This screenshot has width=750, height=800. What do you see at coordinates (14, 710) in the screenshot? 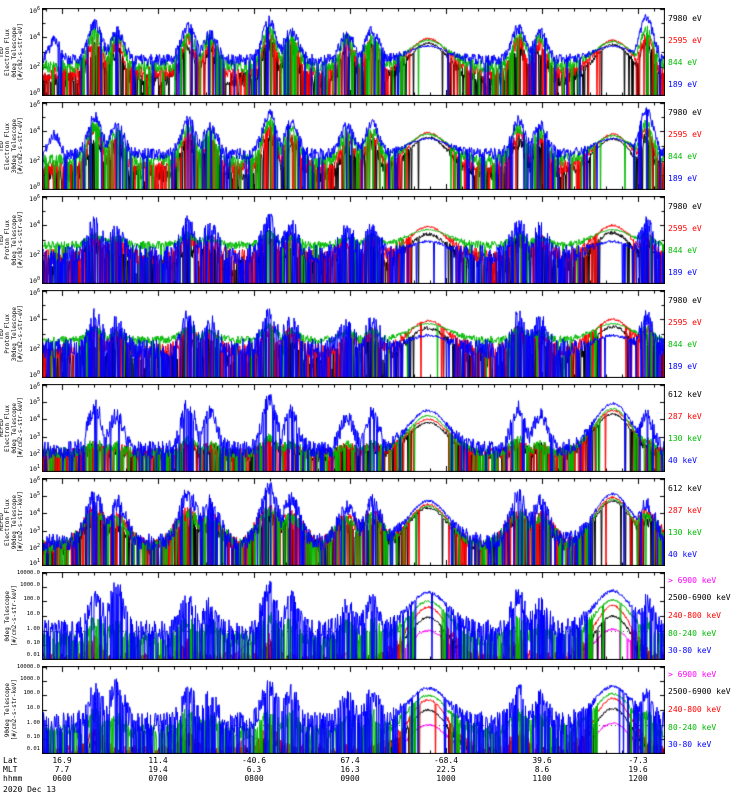
I see `y-axis-title-line: [#/cm2-s-str-keV]` at bounding box center [14, 710].